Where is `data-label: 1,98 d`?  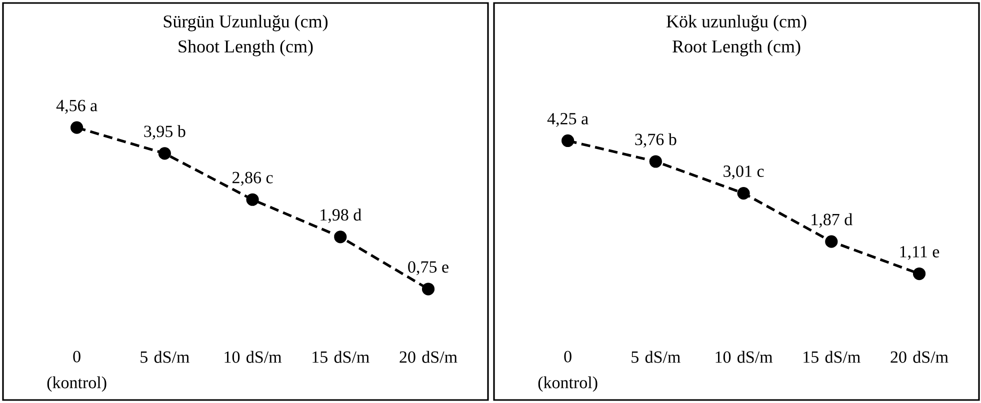 data-label: 1,98 d is located at coordinates (341, 216).